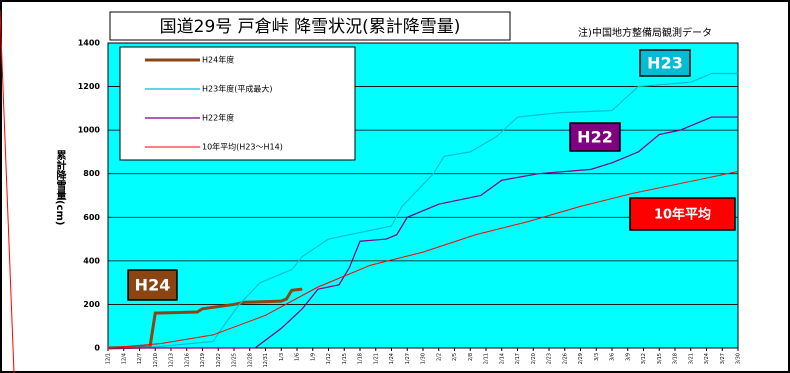 The width and height of the screenshot is (790, 373). I want to click on legend-label: H23年度(平成最大), so click(237, 89).